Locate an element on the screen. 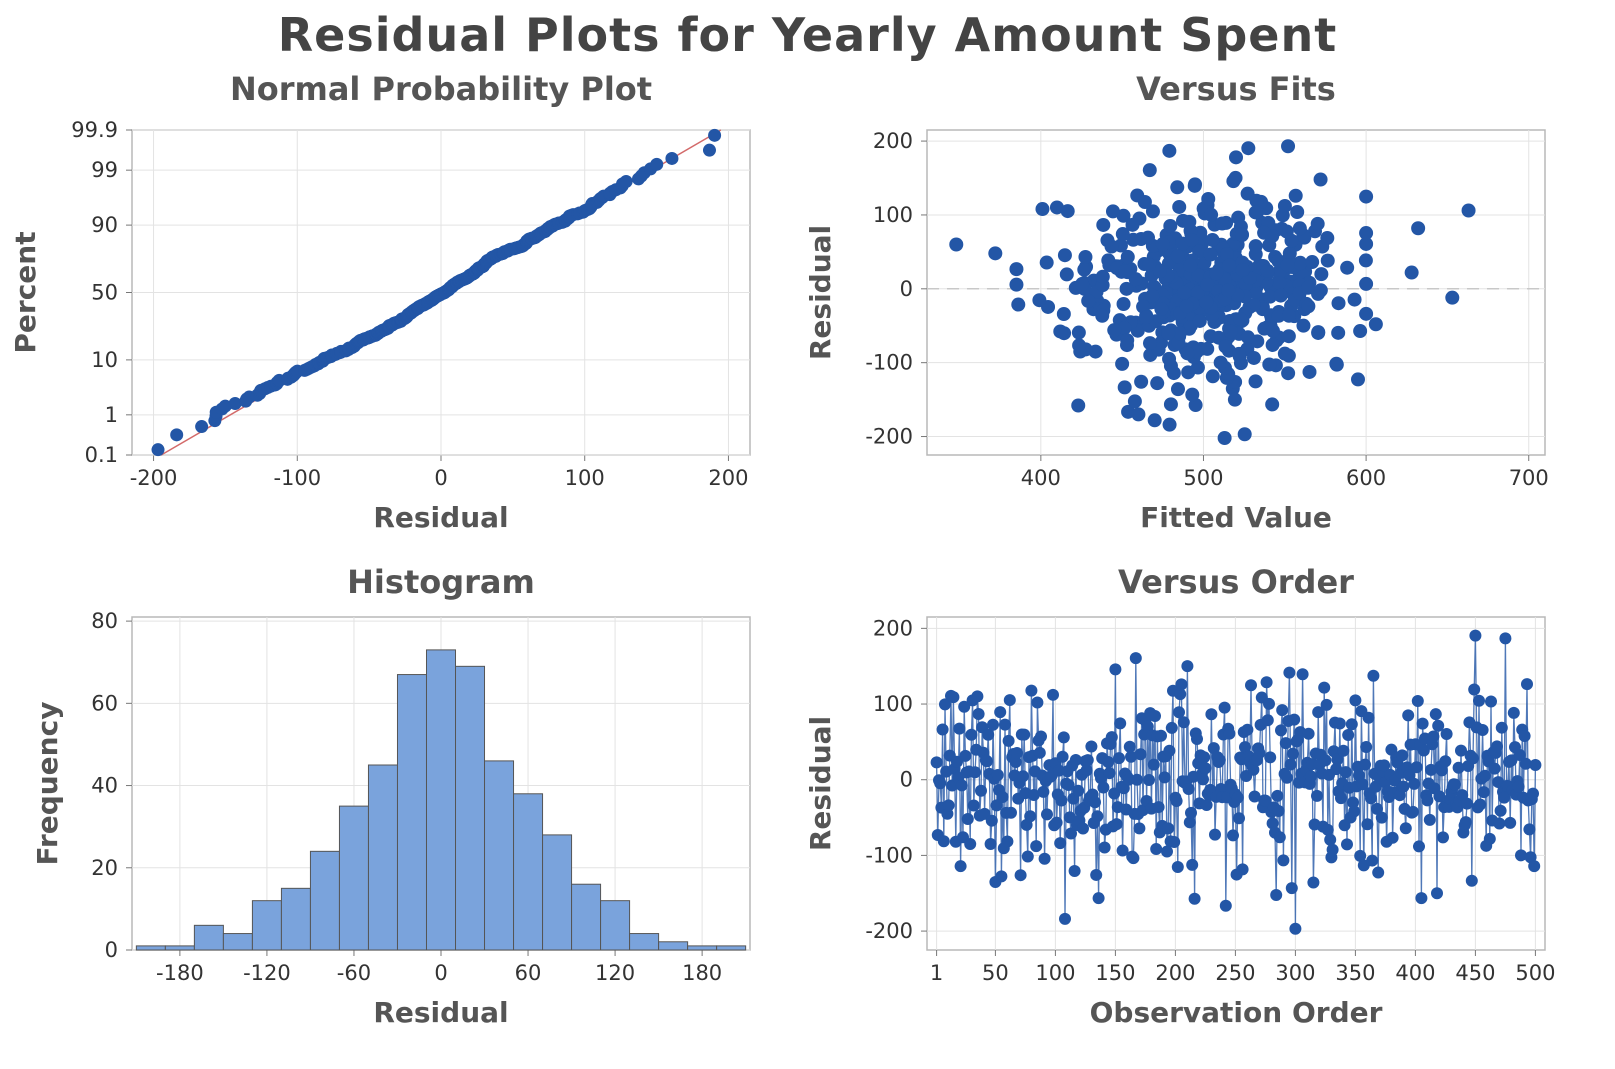 This screenshot has width=1615, height=1069. normal-ytick-label: 99 is located at coordinates (104, 170).